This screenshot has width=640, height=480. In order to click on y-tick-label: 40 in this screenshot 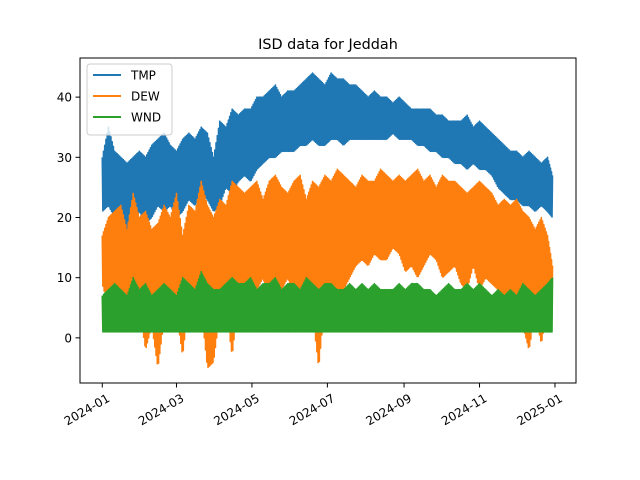, I will do `click(64, 98)`.